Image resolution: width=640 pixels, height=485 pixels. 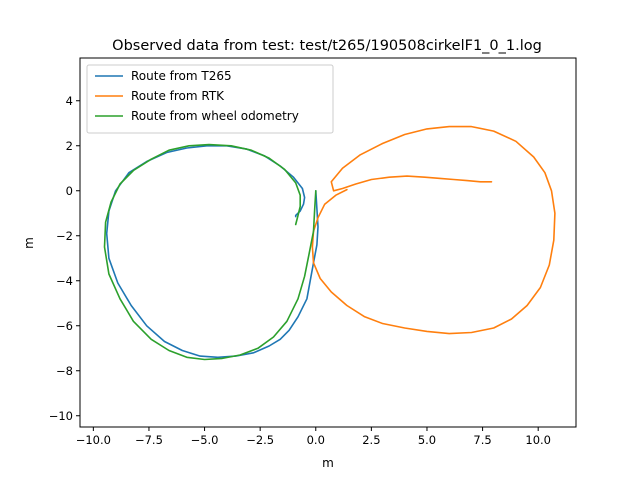 What do you see at coordinates (205, 440) in the screenshot?
I see `x-tick-label: −5.0` at bounding box center [205, 440].